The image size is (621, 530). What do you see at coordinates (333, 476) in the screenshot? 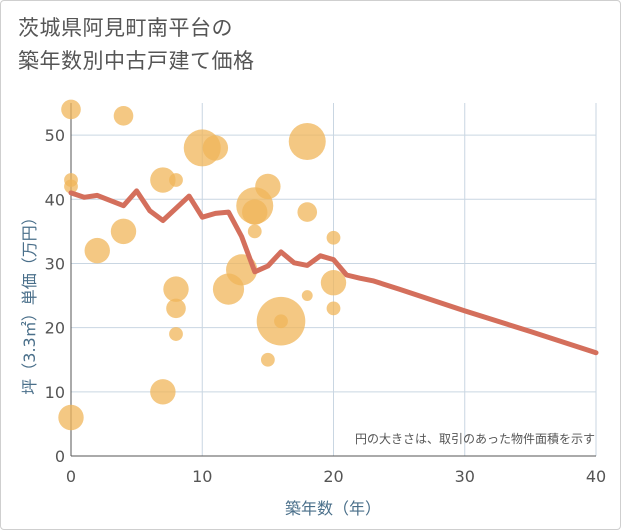
I see `x-tick-label: 20` at bounding box center [333, 476].